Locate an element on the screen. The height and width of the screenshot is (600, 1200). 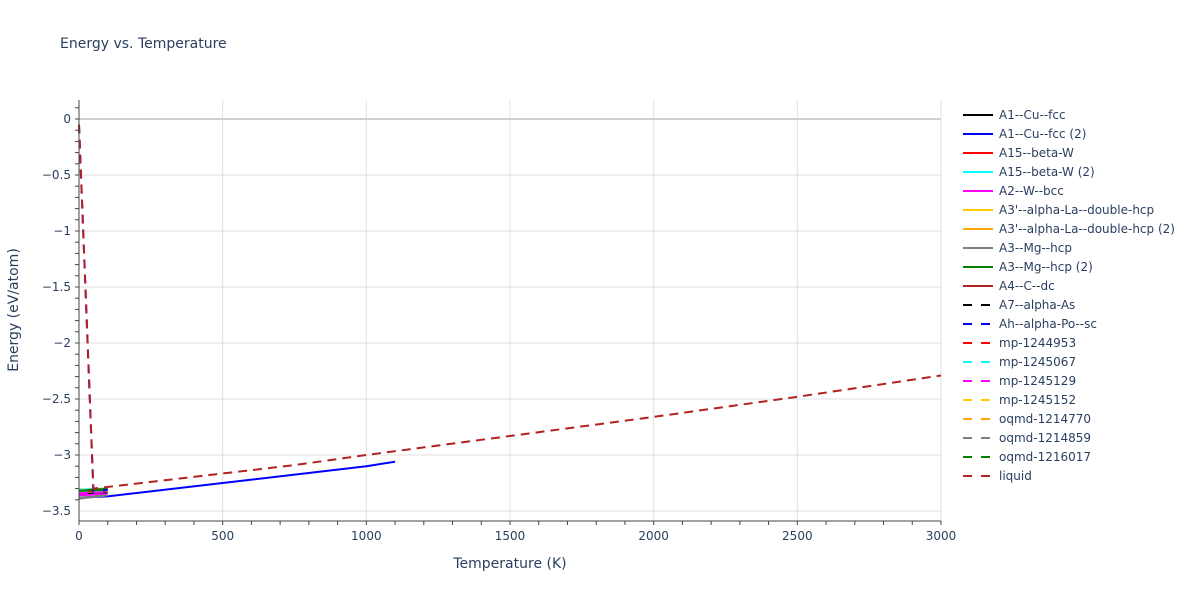
trace-a2-w-bcc is located at coordinates (93, 495).